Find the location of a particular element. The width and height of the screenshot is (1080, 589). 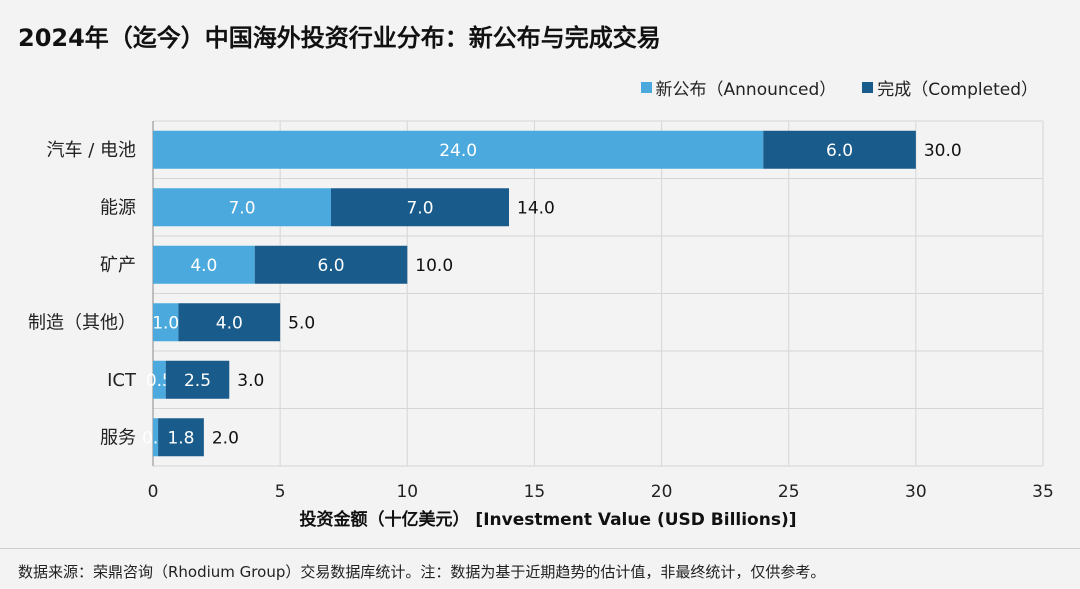

total-label: 3.0 is located at coordinates (250, 381).